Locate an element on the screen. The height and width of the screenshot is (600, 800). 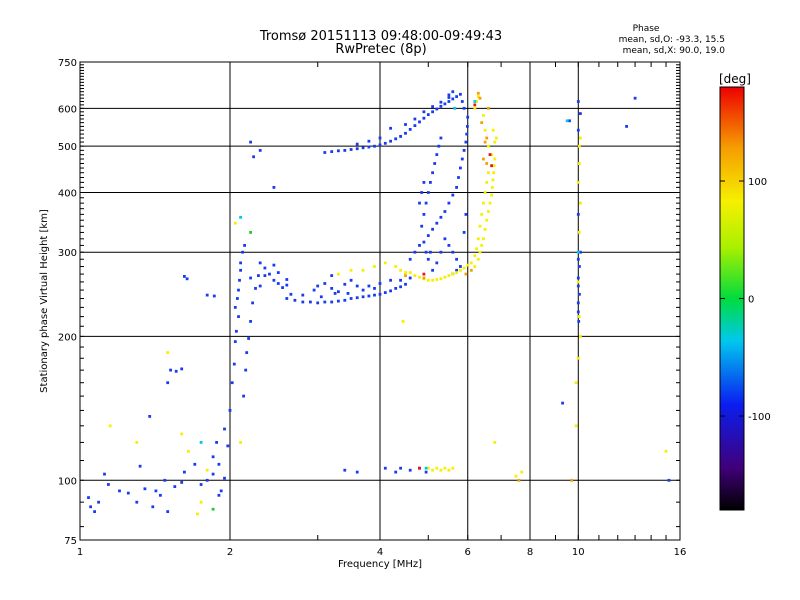
y-tick-label: 400 is located at coordinates (67, 193).